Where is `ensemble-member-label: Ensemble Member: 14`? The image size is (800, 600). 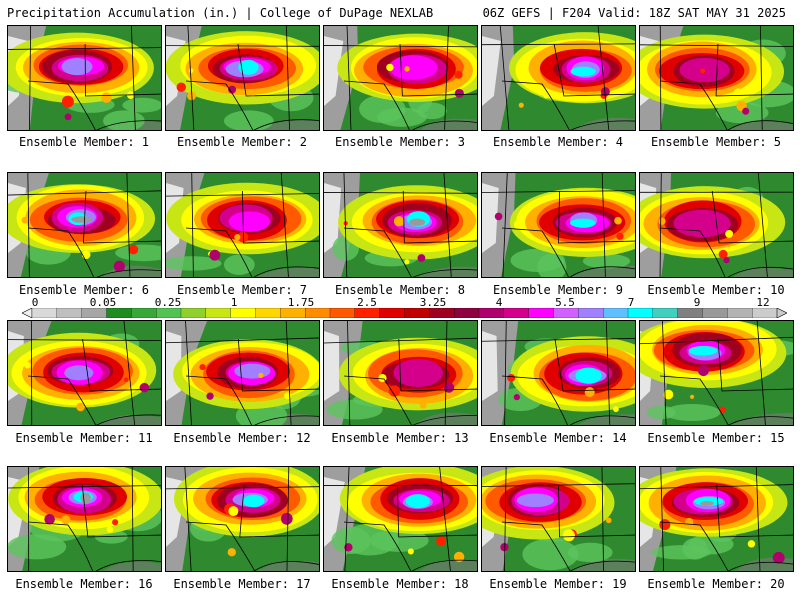 ensemble-member-label: Ensemble Member: 14 is located at coordinates (558, 438).